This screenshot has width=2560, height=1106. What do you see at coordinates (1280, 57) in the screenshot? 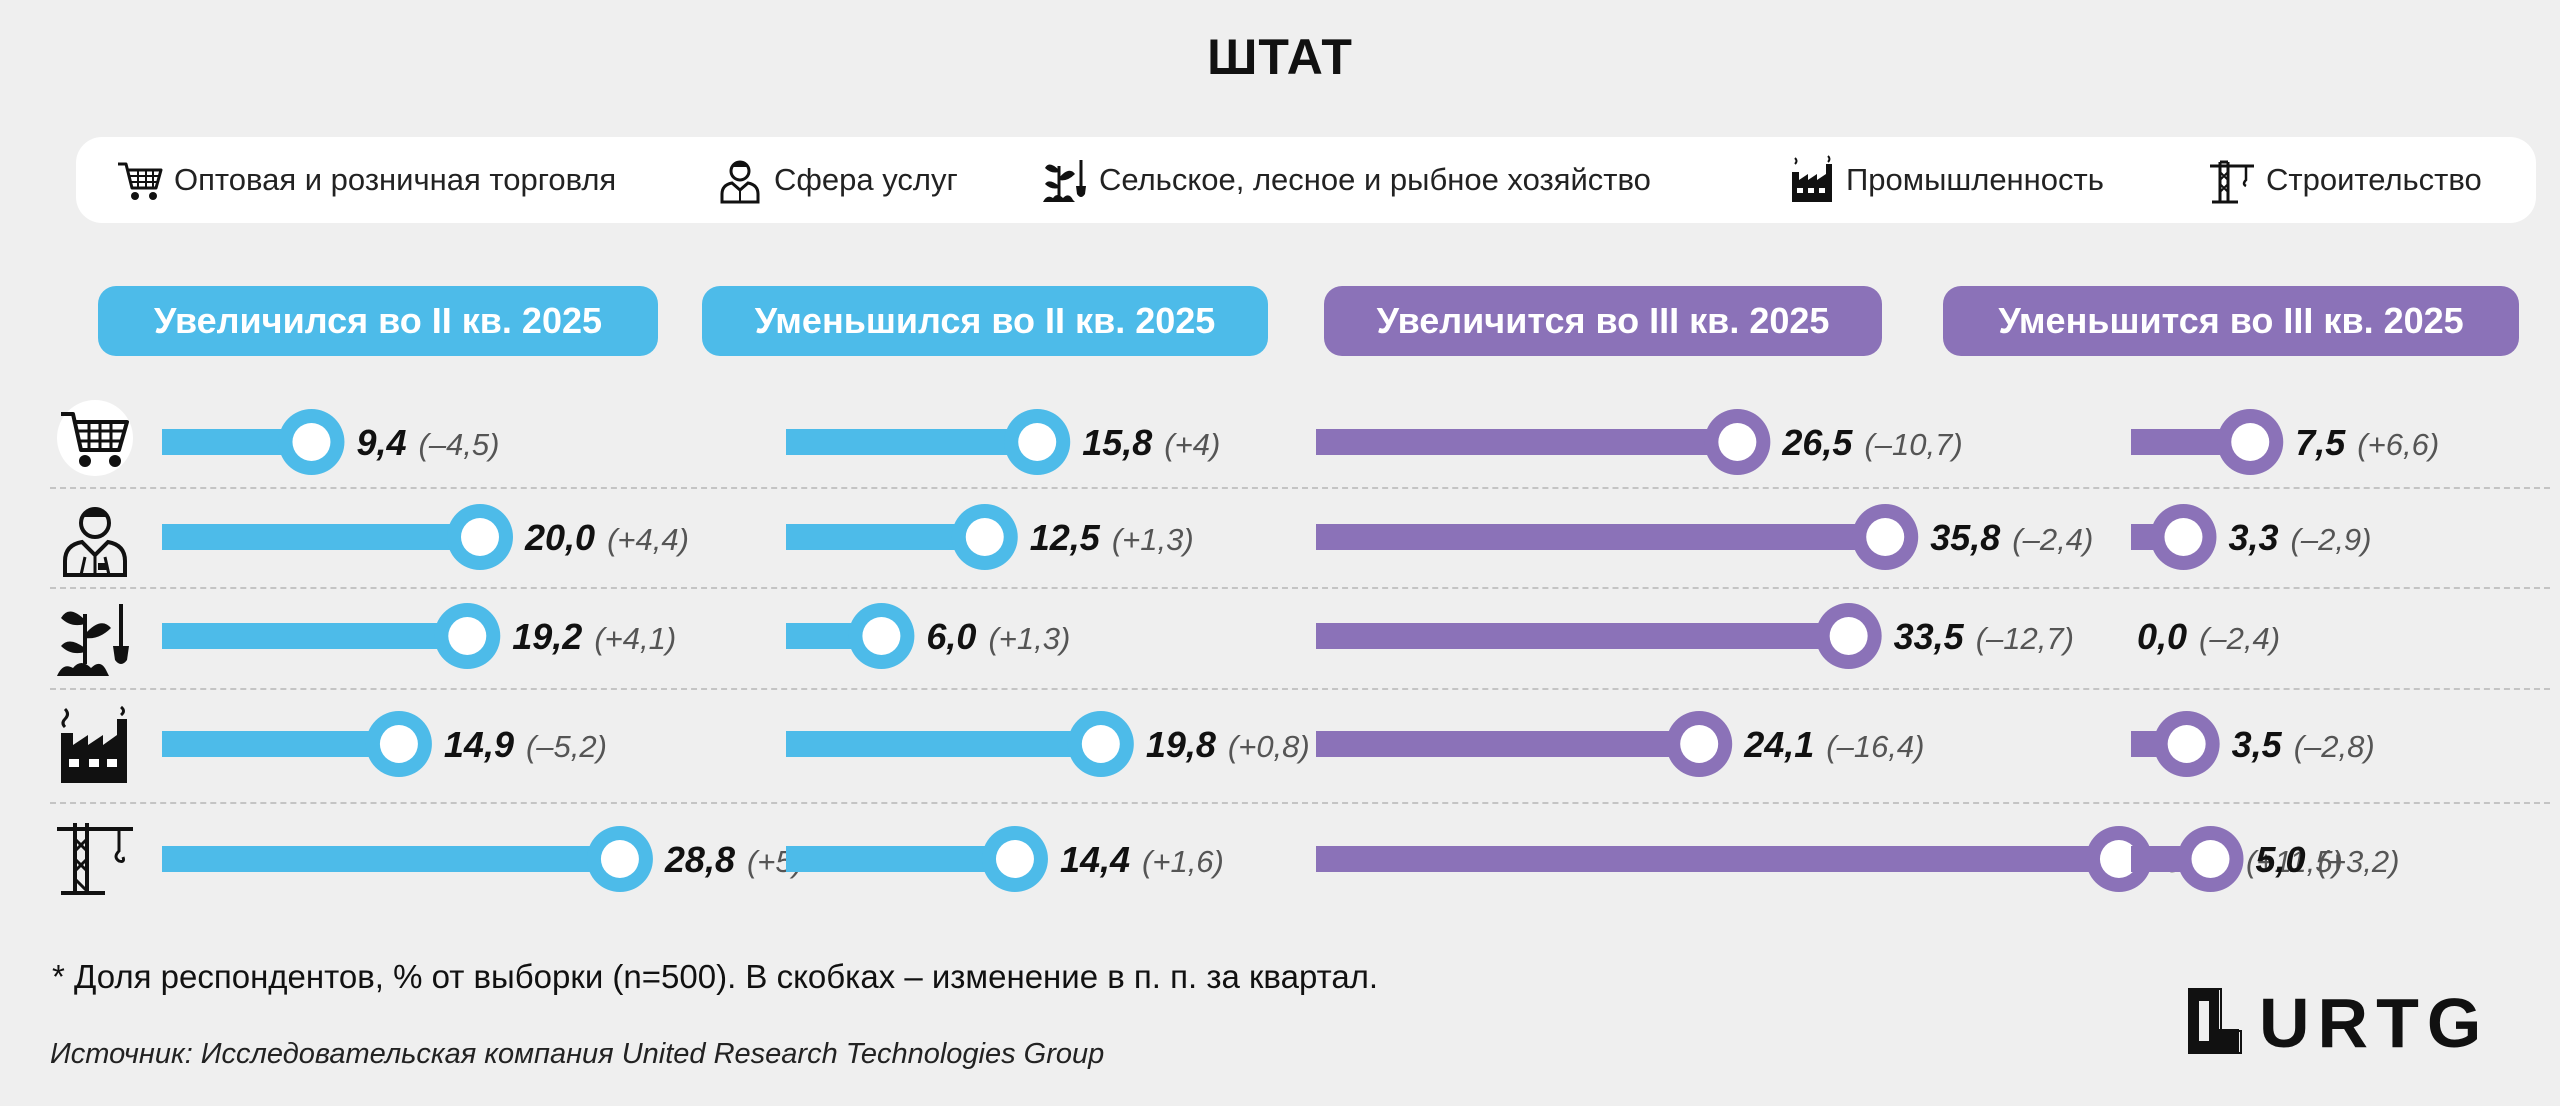
I see `chart-title: ШТАТ` at bounding box center [1280, 57].